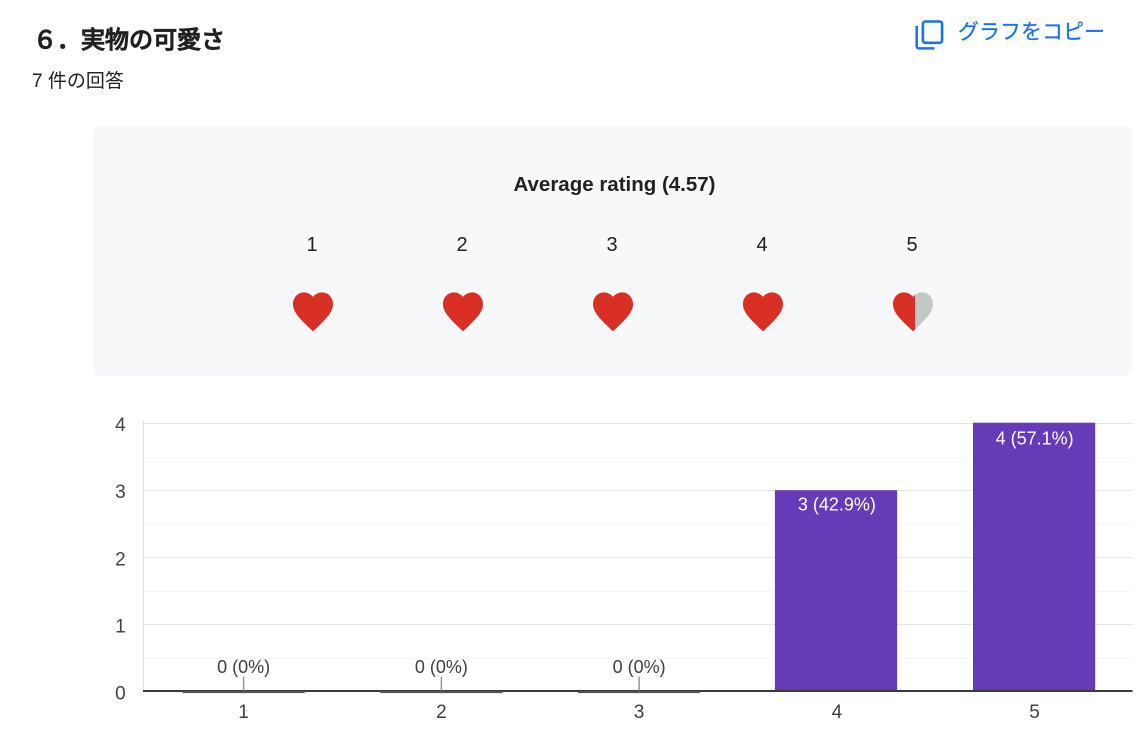  What do you see at coordinates (837, 504) in the screenshot?
I see `svg-text: 3 (42.9%)` at bounding box center [837, 504].